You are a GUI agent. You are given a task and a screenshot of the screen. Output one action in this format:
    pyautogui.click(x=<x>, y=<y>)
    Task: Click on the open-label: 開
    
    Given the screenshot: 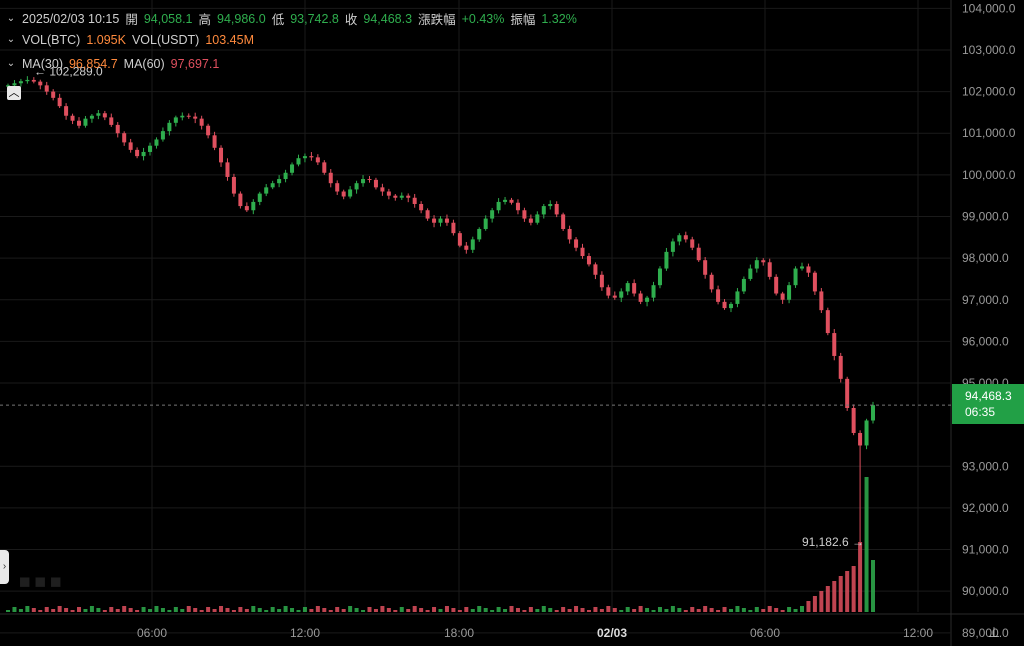 What is the action you would take?
    pyautogui.click(x=131, y=20)
    